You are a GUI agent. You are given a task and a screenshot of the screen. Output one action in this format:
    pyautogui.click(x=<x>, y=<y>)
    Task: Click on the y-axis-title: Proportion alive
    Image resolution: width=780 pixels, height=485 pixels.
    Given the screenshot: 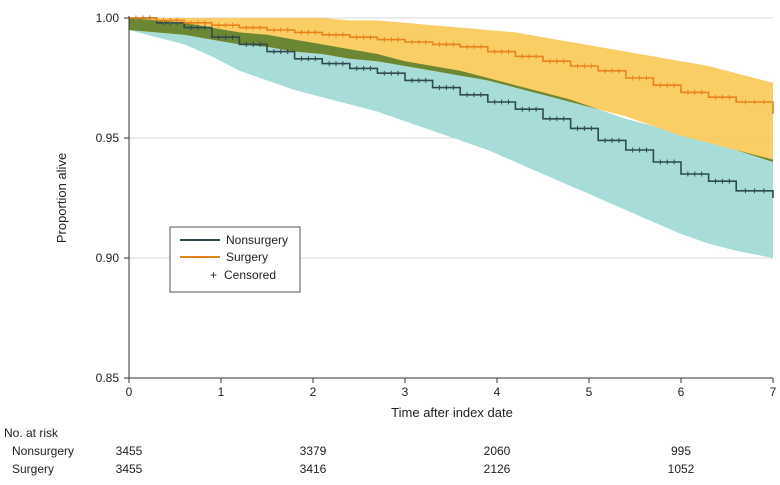 What is the action you would take?
    pyautogui.click(x=61, y=198)
    